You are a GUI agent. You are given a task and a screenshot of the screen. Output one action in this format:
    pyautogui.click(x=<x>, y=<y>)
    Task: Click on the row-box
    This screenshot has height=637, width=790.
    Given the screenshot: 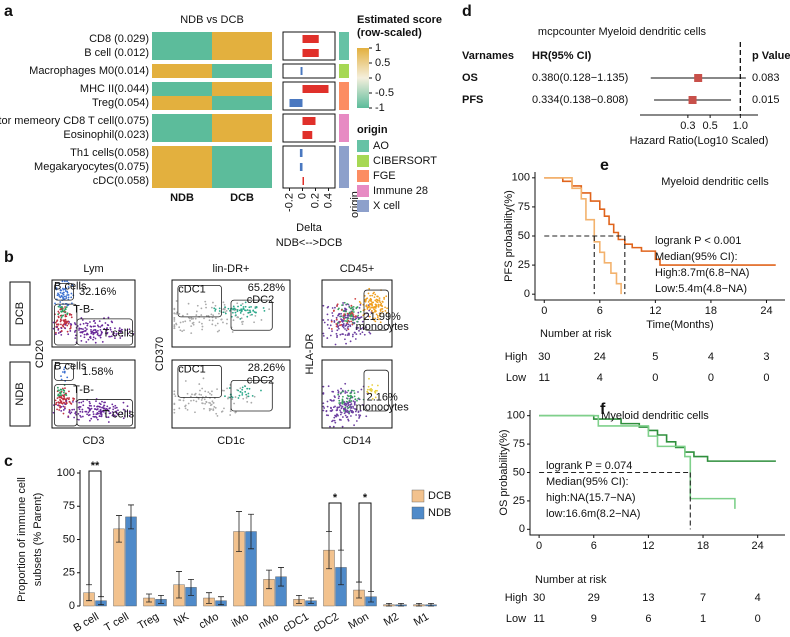 What is the action you would take?
    pyautogui.click(x=20, y=313)
    